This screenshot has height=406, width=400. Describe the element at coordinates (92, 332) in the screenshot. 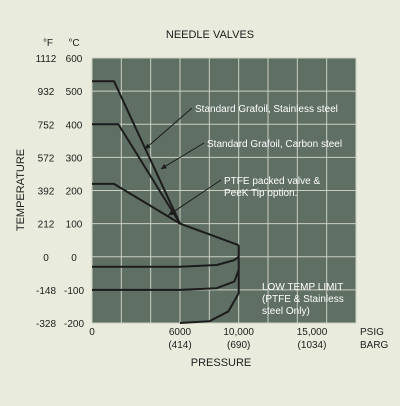

I see `x-tick-label: 0` at that location.